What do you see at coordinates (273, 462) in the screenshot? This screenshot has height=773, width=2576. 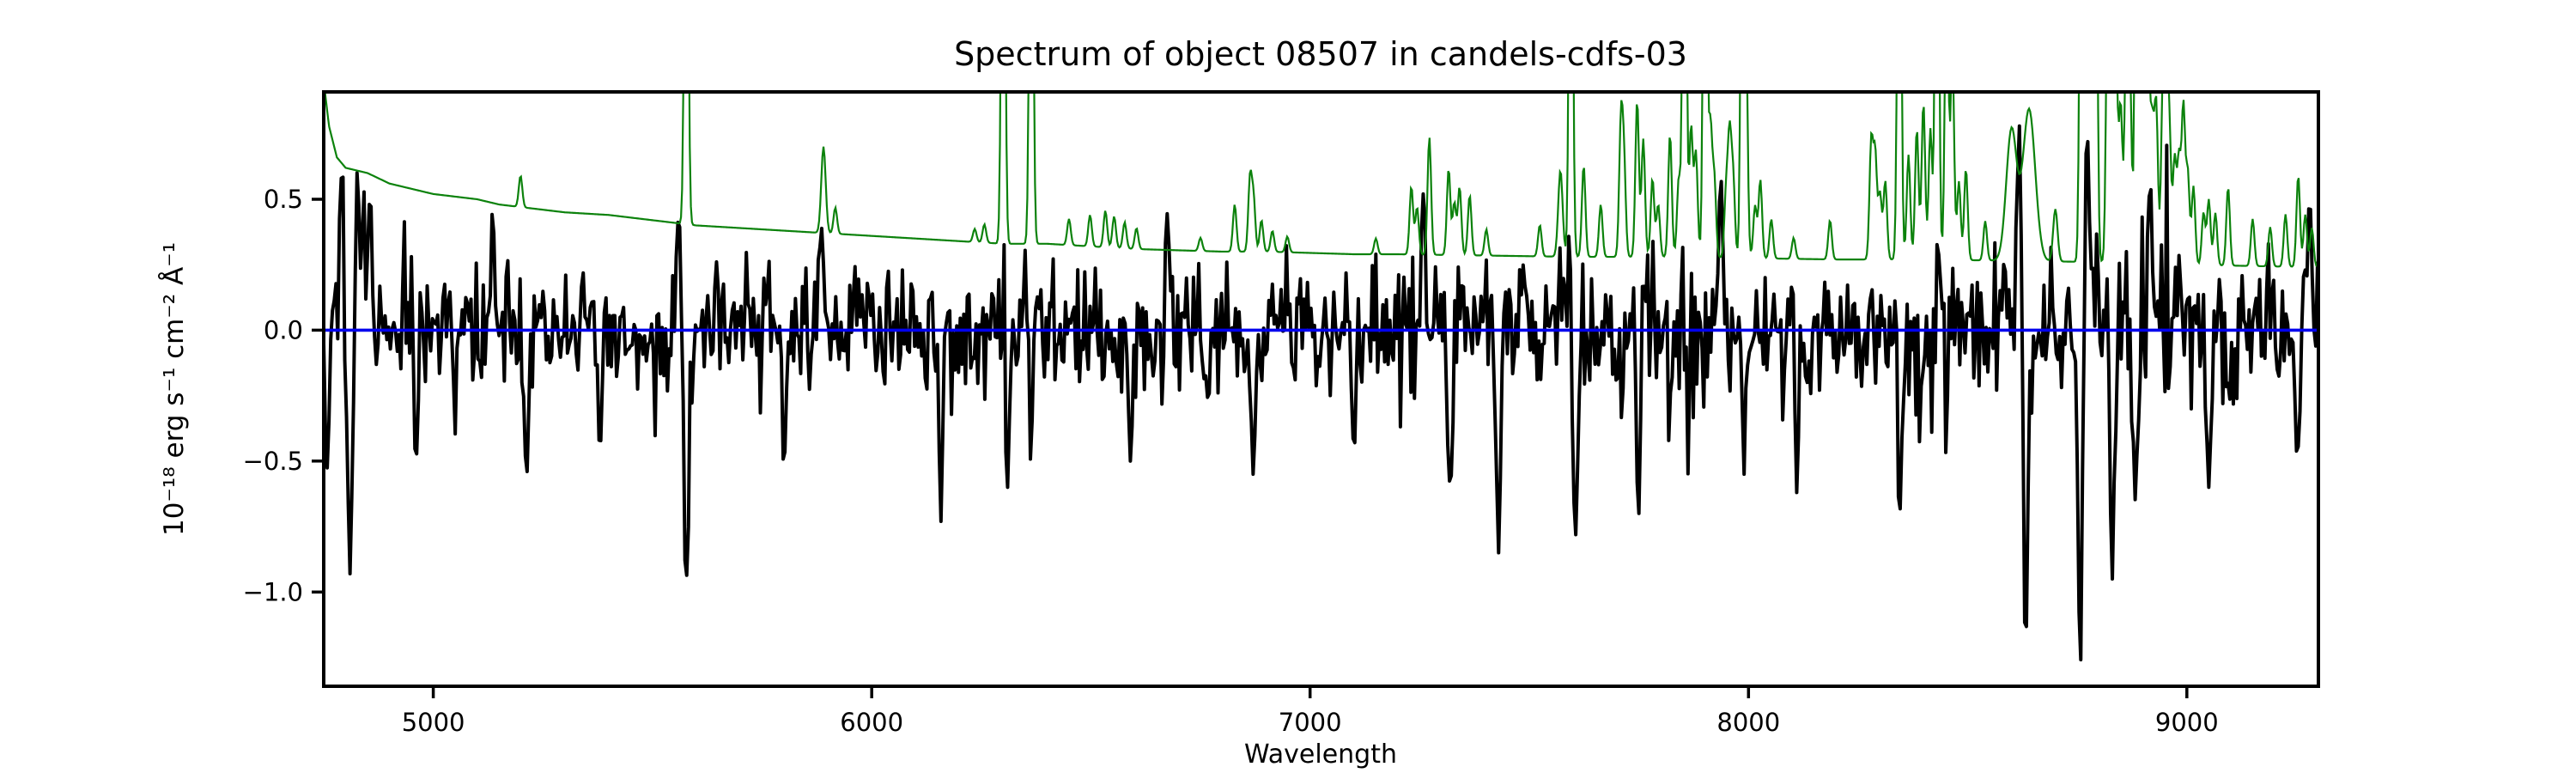 I see `y-tick-label: −0.5` at bounding box center [273, 462].